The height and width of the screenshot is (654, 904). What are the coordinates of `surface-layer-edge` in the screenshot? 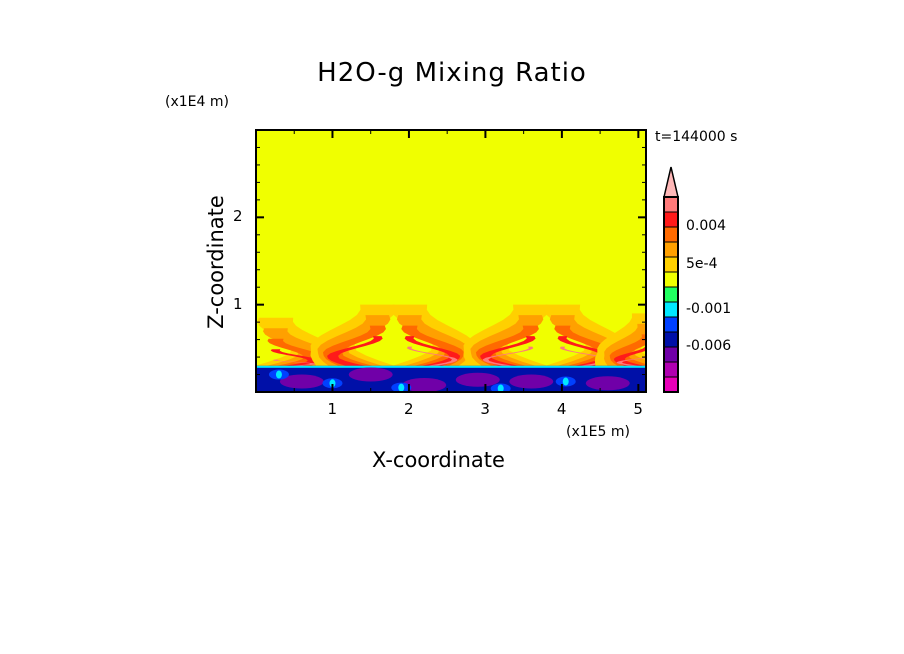 It's located at (451, 366).